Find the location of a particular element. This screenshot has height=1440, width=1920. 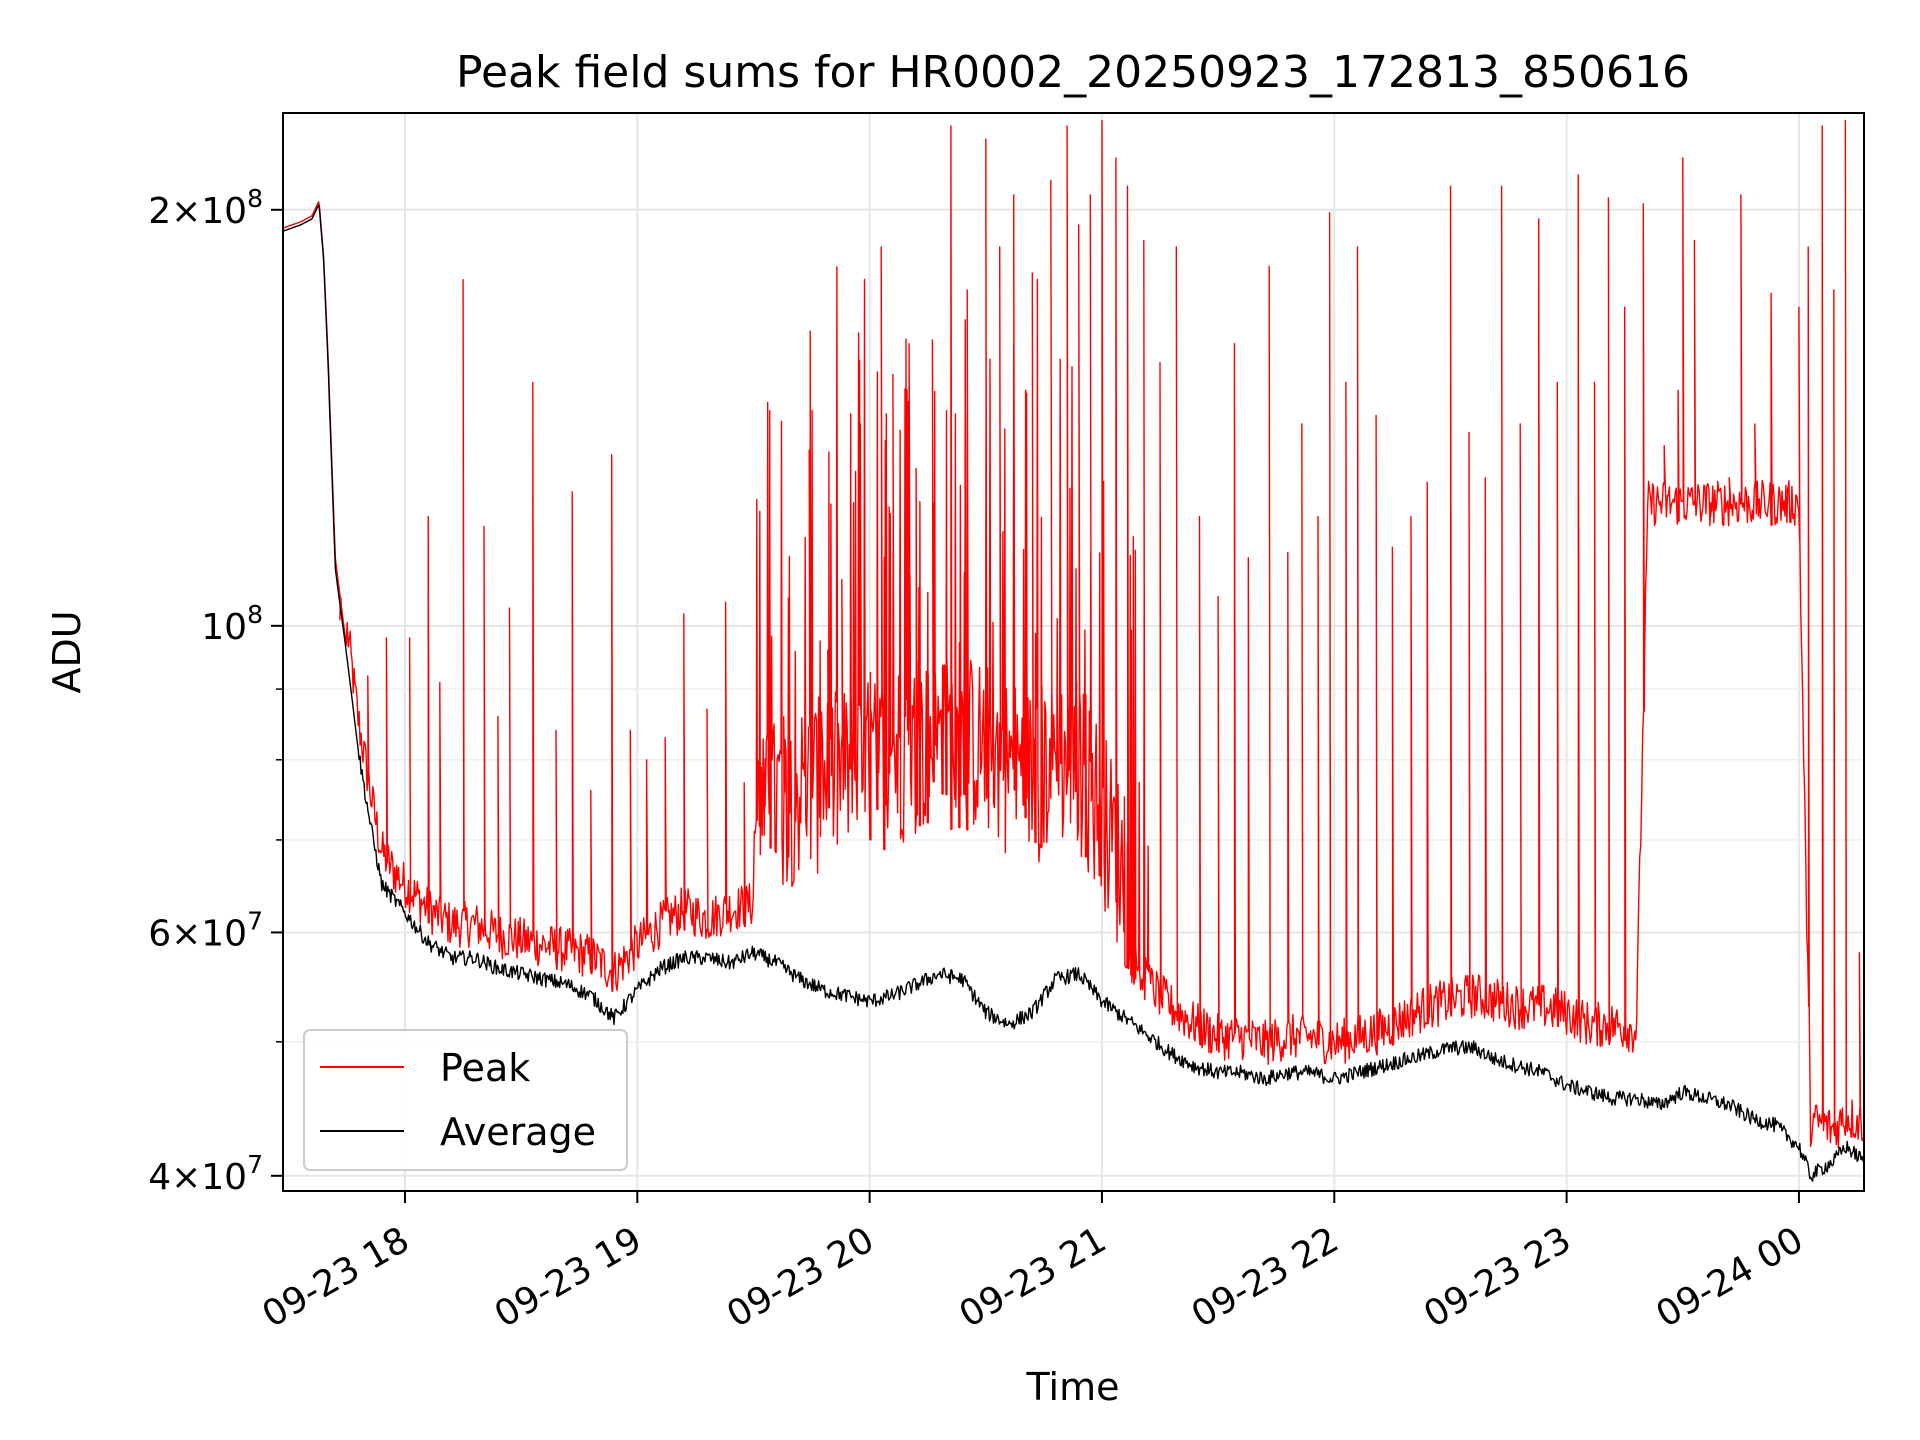

y-tick-label: 108 is located at coordinates (232, 624).